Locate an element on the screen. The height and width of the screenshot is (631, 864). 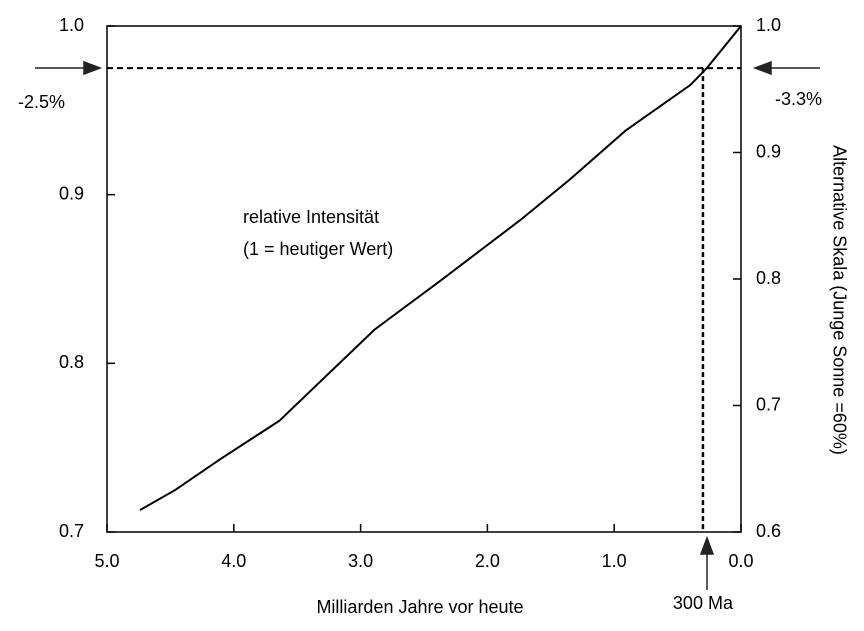
x-tick-label: 3.0 is located at coordinates (360, 561).